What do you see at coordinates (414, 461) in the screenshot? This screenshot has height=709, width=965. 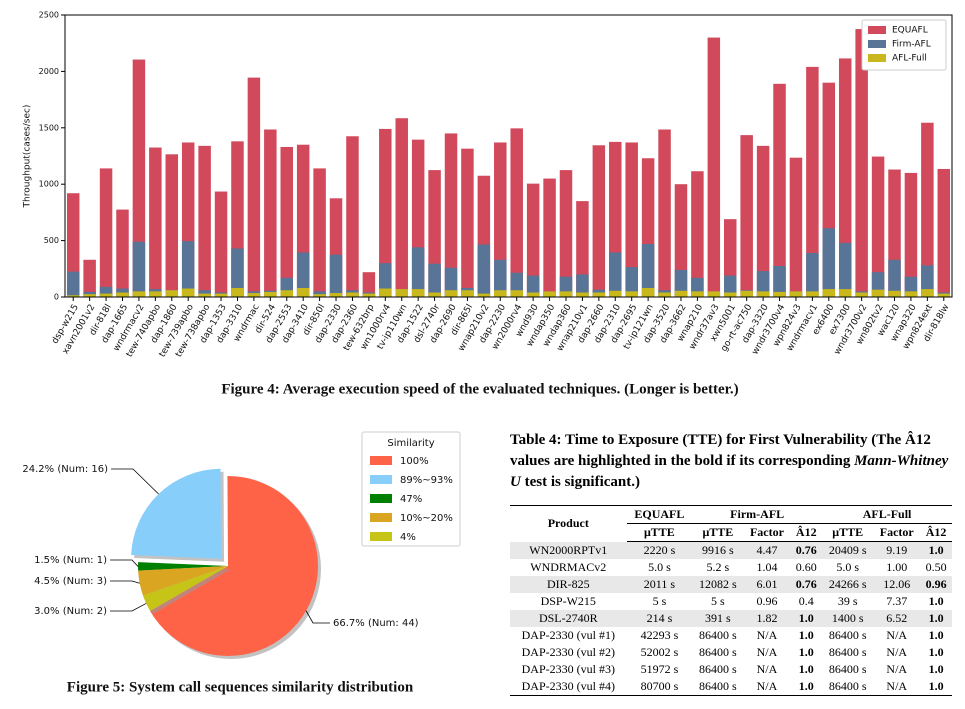 I see `legend-label: 100%` at bounding box center [414, 461].